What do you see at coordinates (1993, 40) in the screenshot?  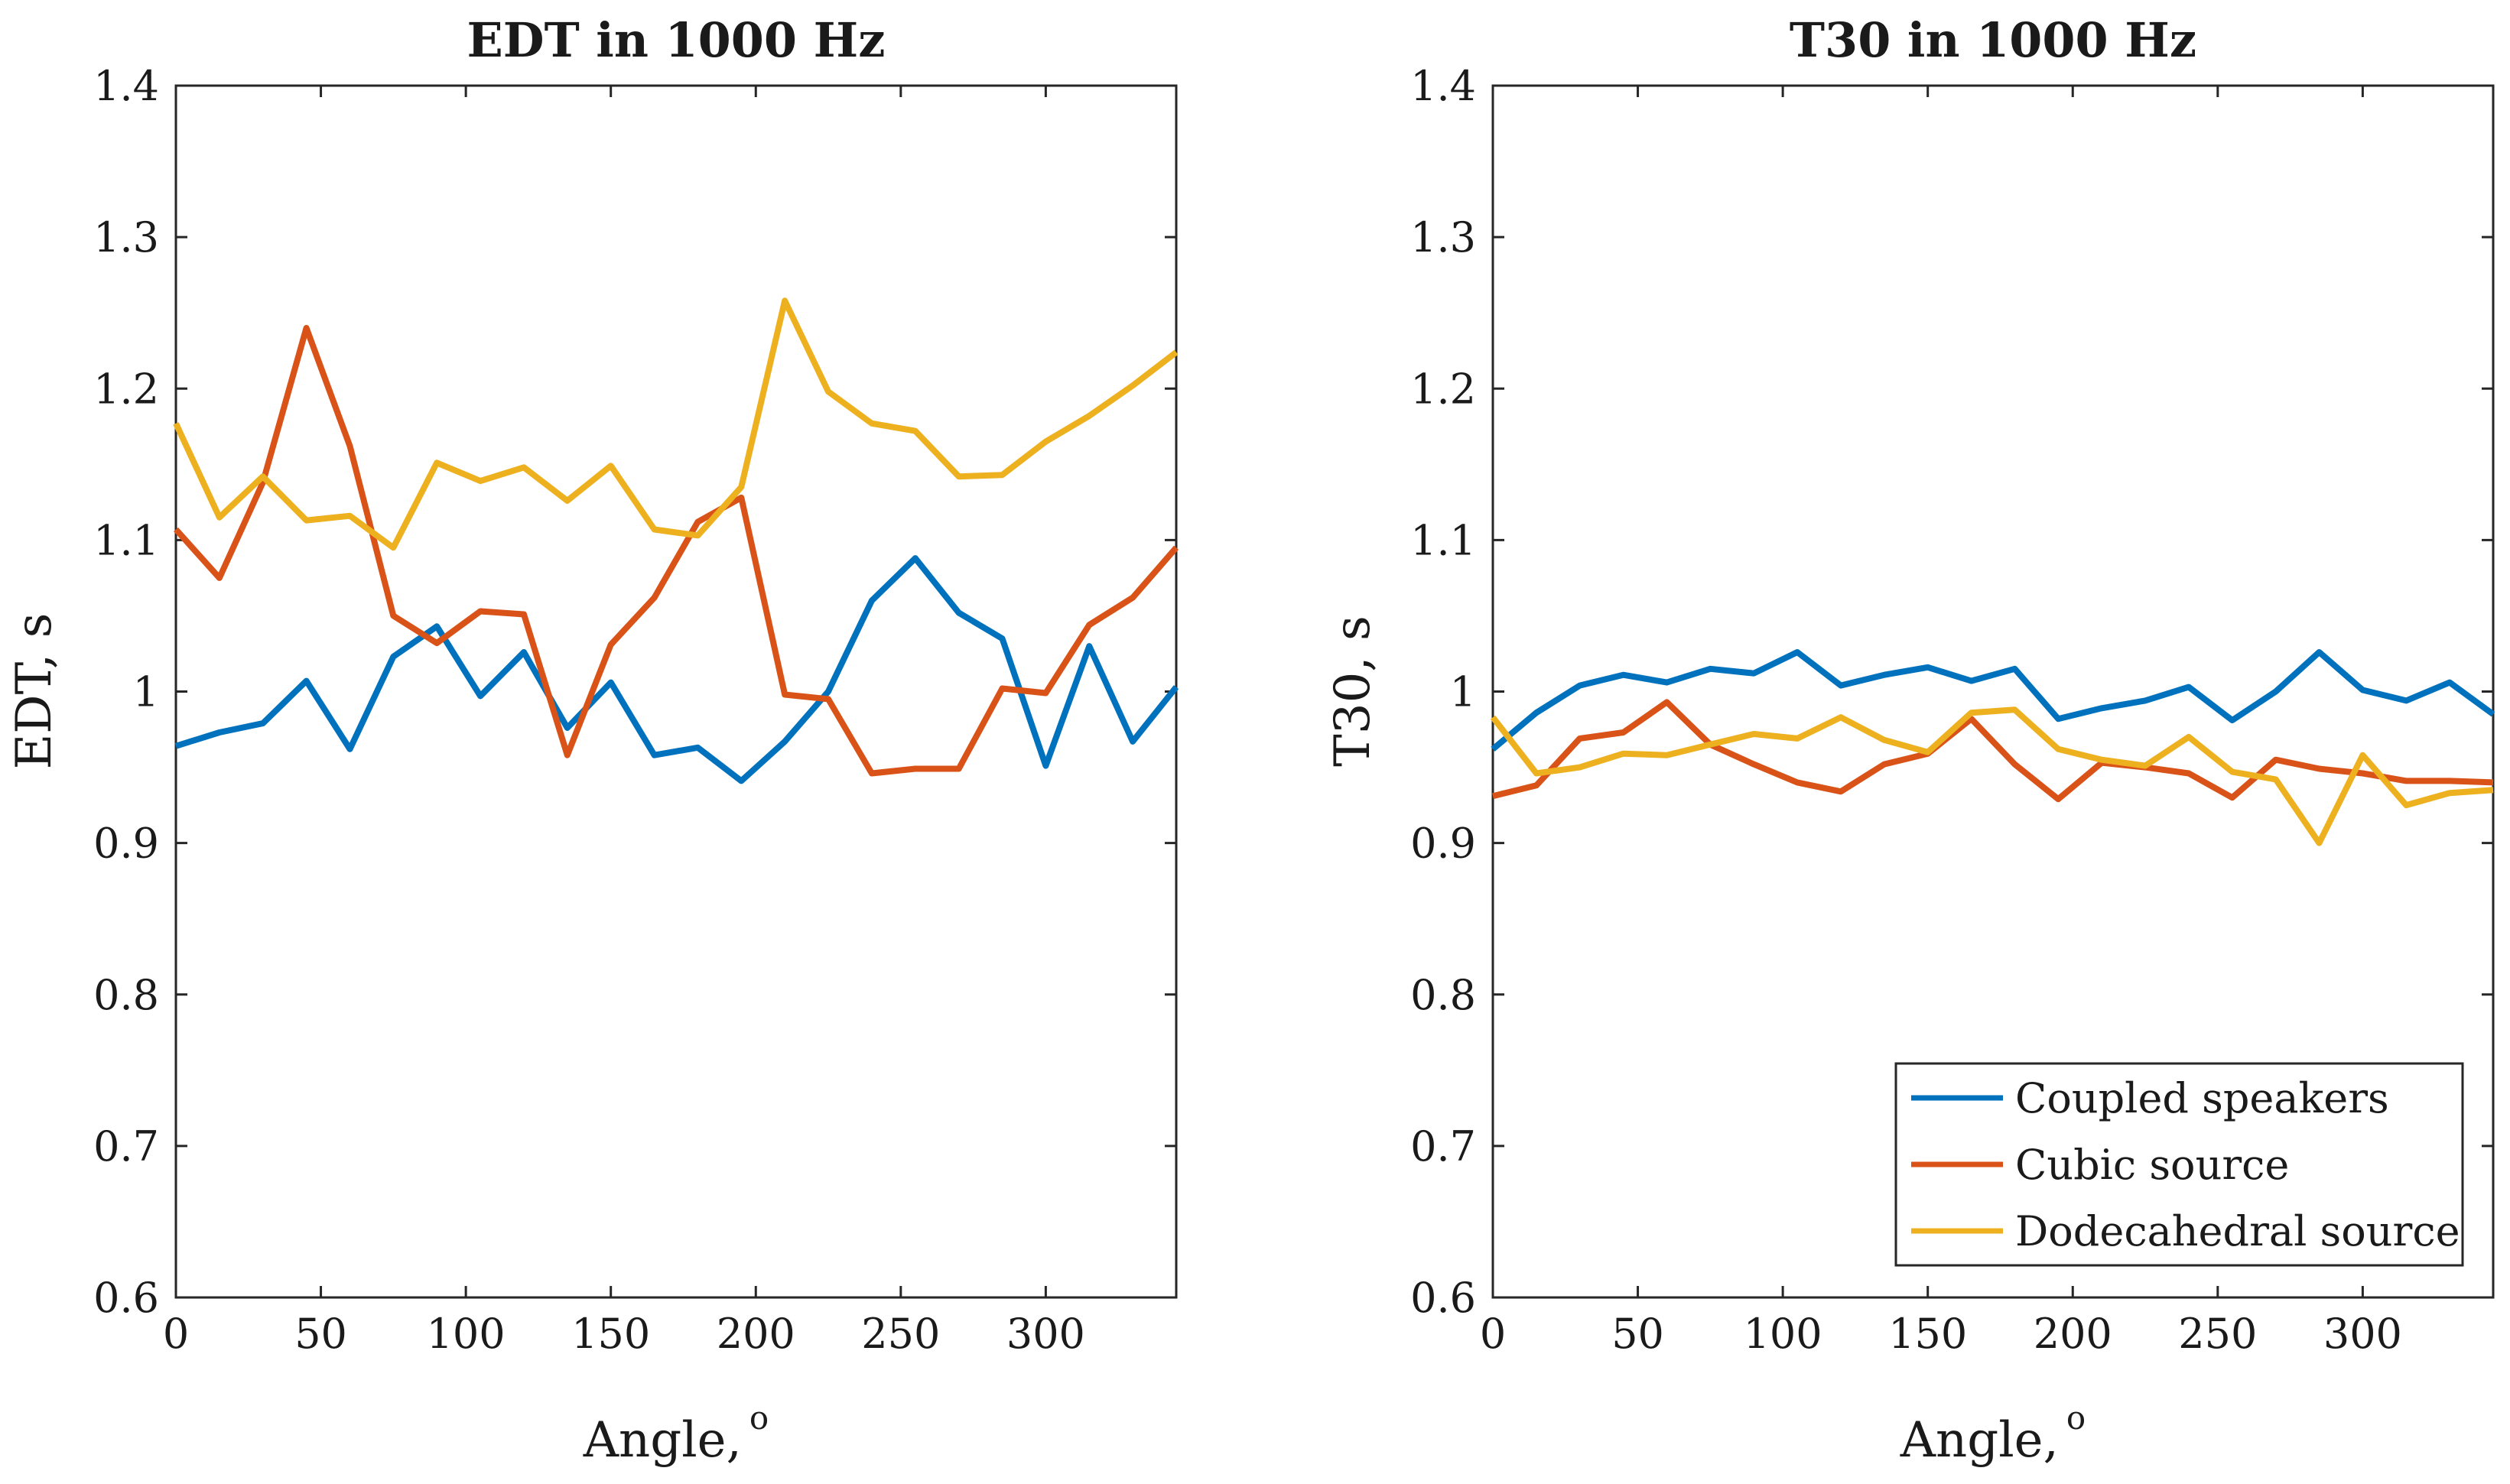 I see `chart-title: T30 in 1000 Hz` at bounding box center [1993, 40].